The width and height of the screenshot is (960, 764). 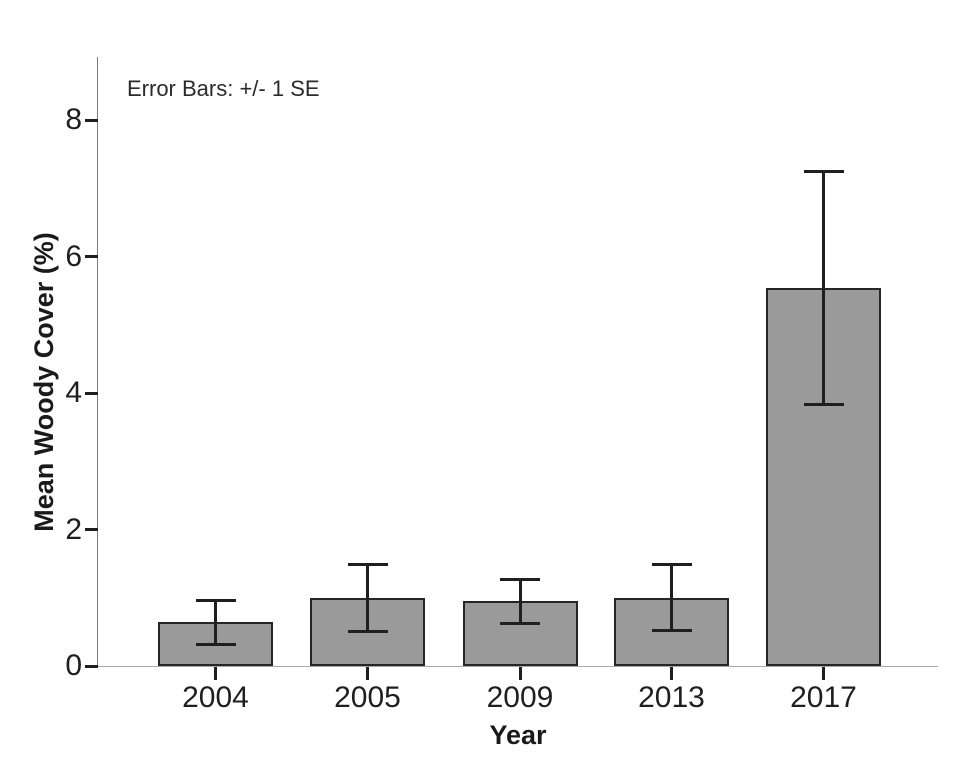 I want to click on error-bar-2005, so click(x=367, y=597).